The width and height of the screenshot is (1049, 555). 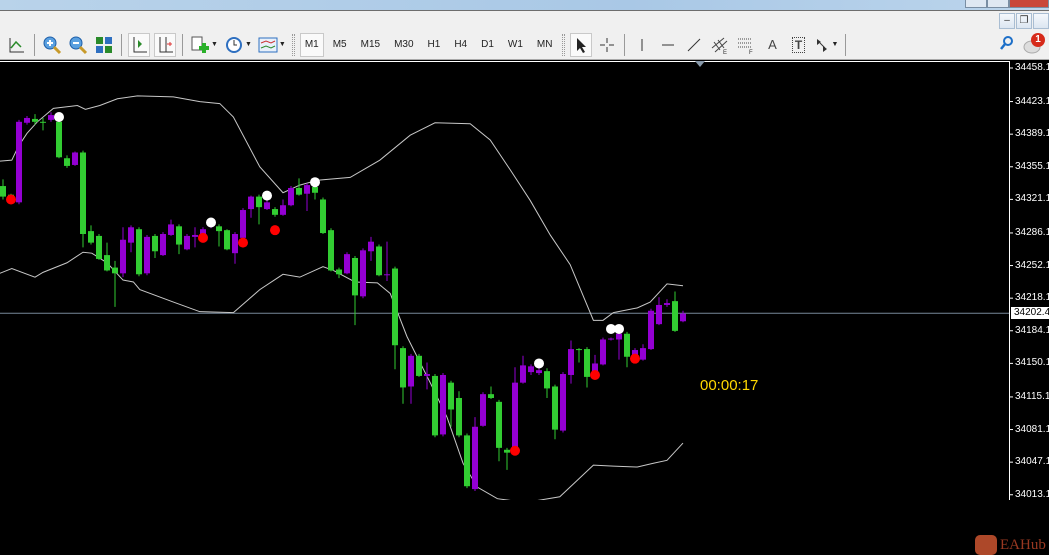 What do you see at coordinates (1024, 21) in the screenshot?
I see `mdi-restore-button: ❐` at bounding box center [1024, 21].